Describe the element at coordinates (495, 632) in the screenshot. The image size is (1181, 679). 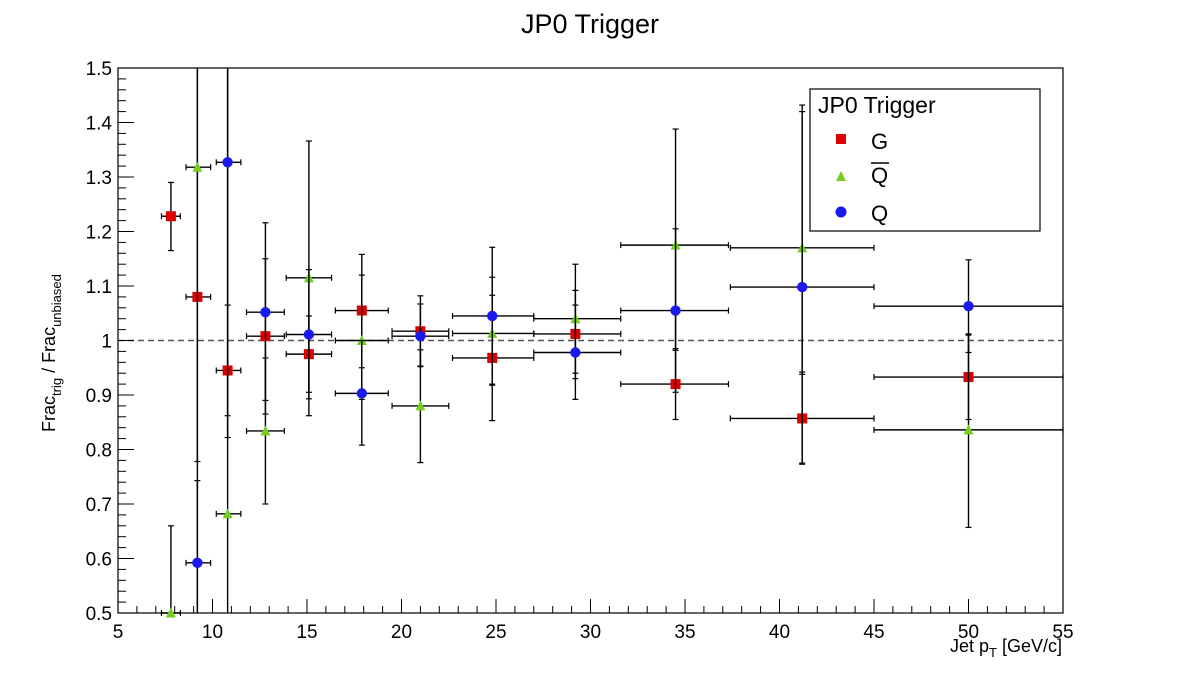
I see `x-tick-label: 25` at that location.